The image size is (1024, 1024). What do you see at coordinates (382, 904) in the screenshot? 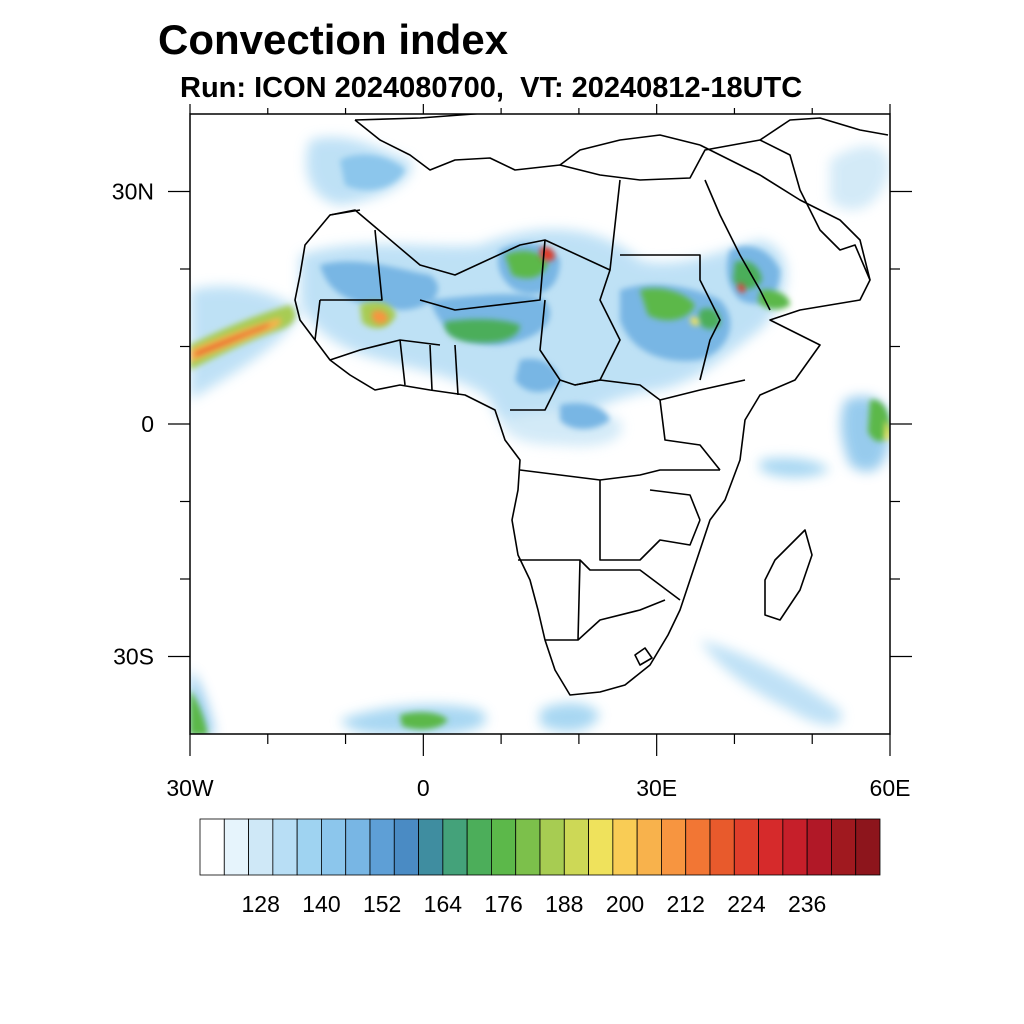
I see `colorbar-tick-label: 152` at bounding box center [382, 904].